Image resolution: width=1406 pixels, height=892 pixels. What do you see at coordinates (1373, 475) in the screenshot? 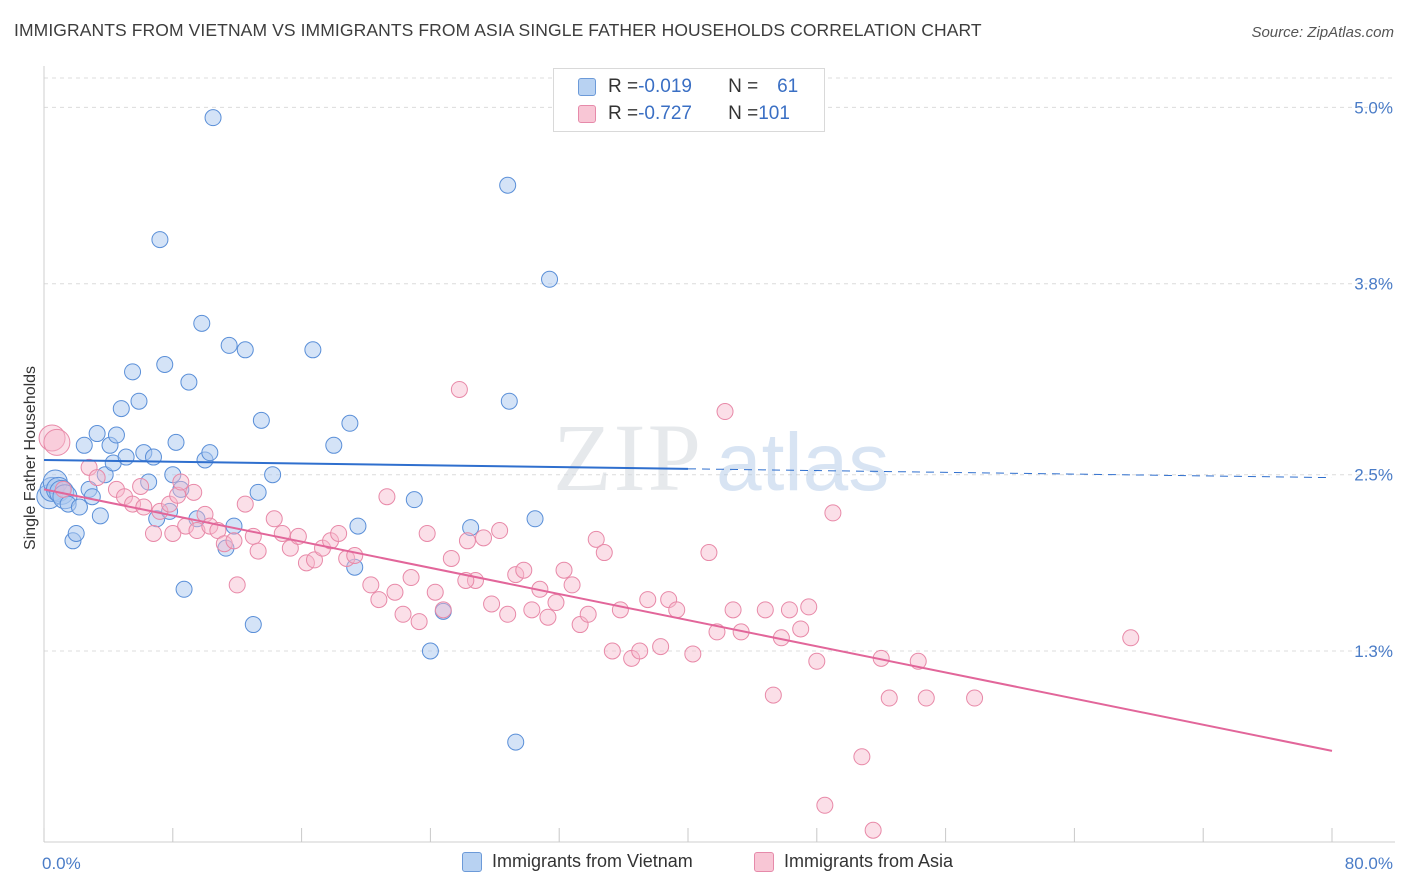
I see `y-tick-label: 2.5%` at bounding box center [1373, 475].